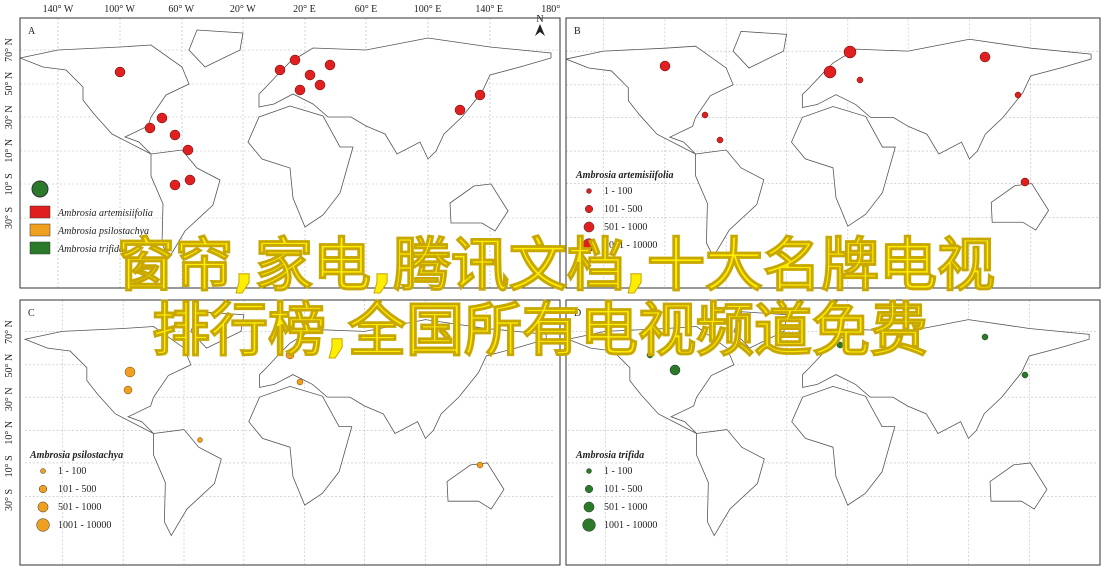 This screenshot has height=573, width=1112. I want to click on overlay-text: 排行榜,全国所有电视频道免费, so click(540, 330).